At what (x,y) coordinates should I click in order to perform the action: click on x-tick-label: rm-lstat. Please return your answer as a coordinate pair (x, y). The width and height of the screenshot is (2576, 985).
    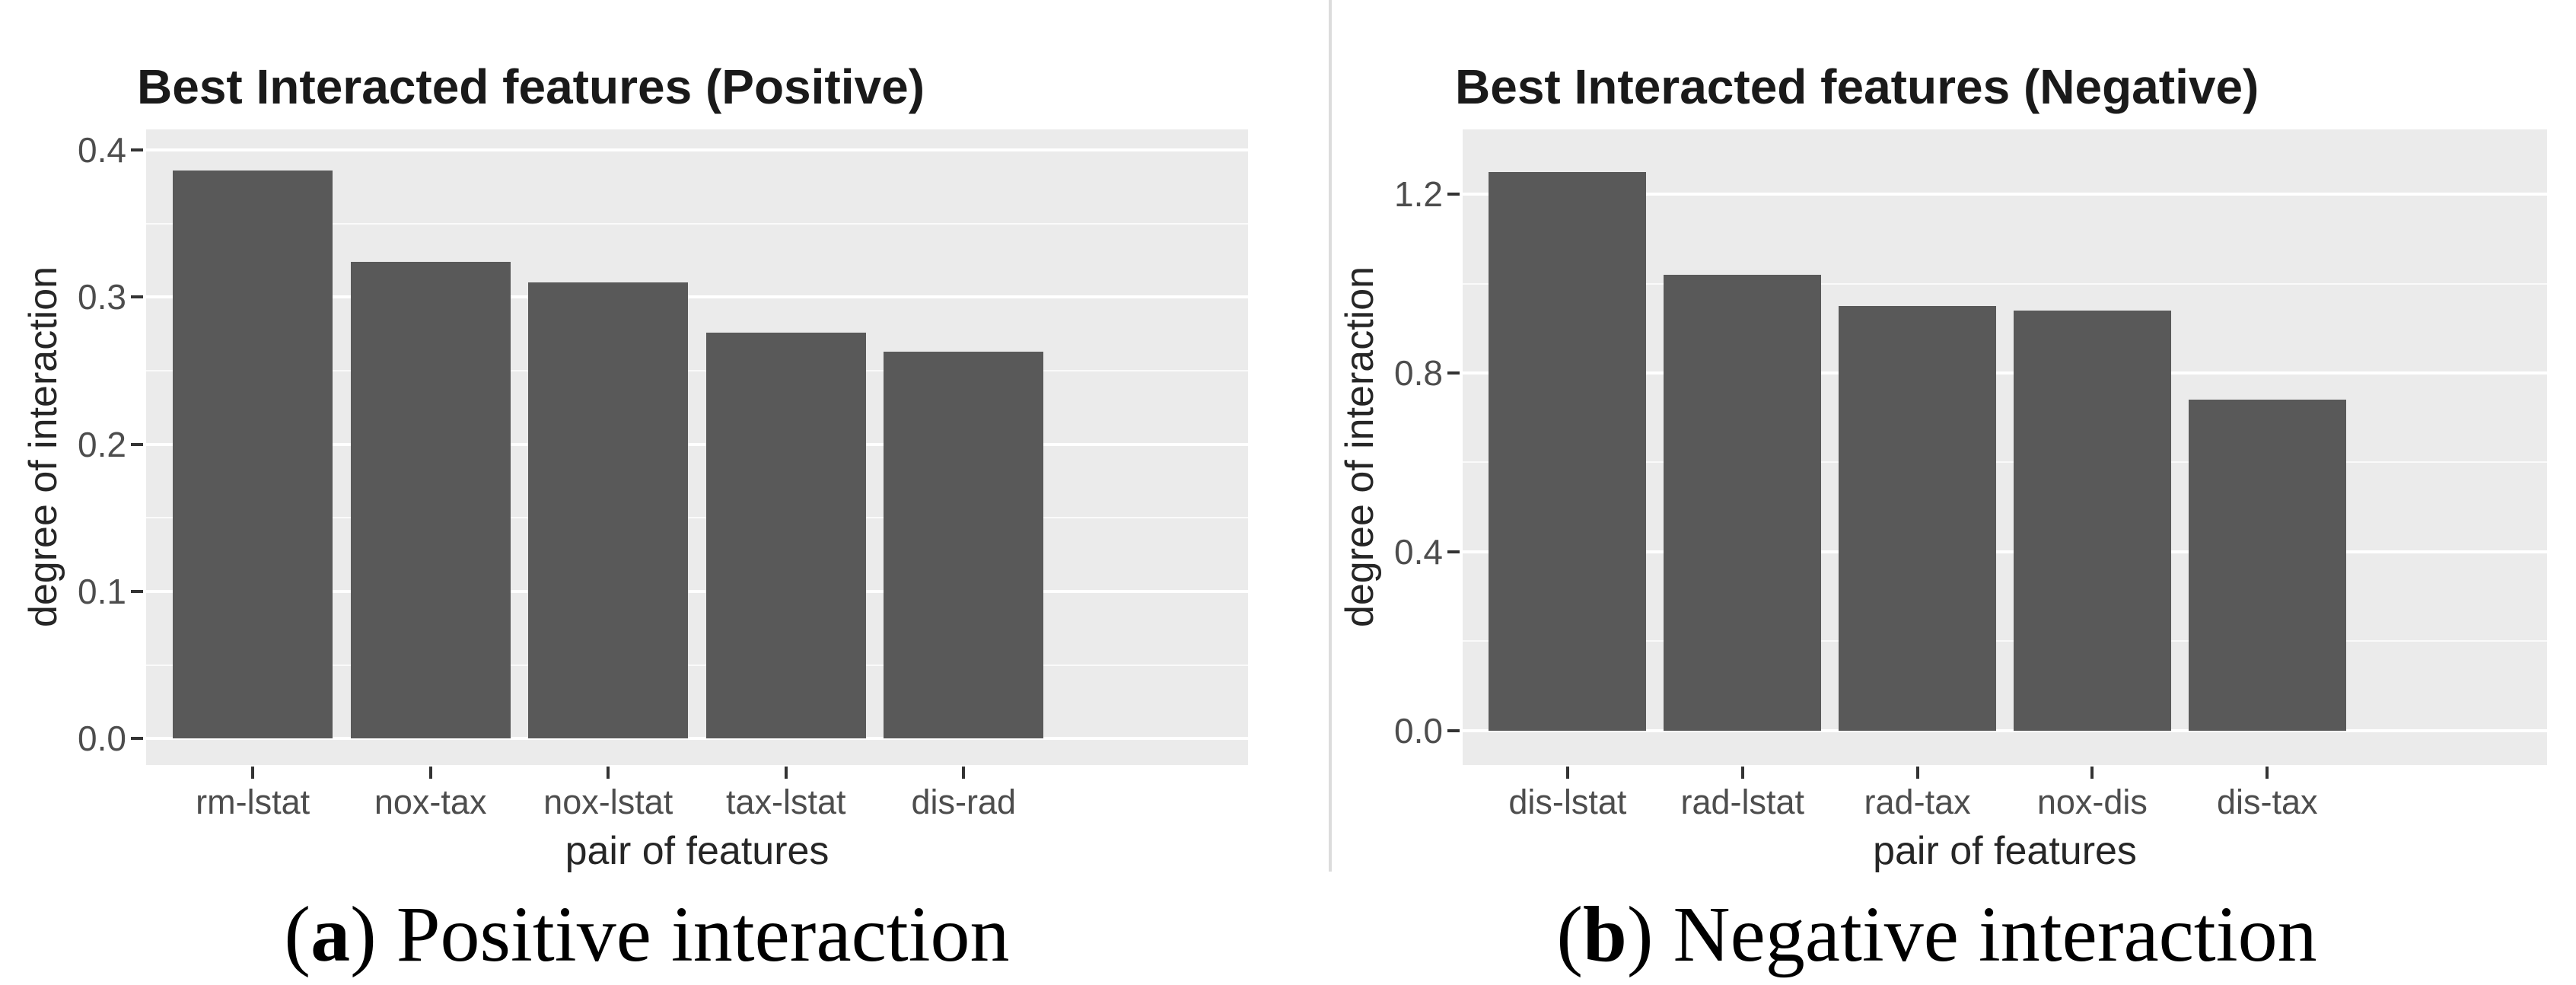
    Looking at the image, I should click on (253, 802).